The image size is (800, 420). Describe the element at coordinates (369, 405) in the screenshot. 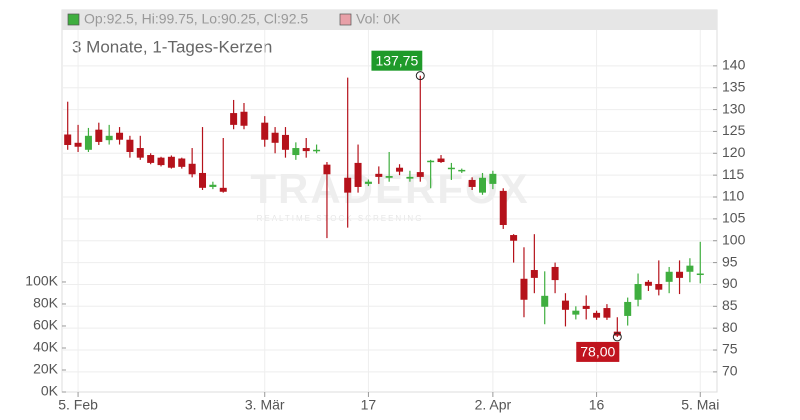

I see `x-tick-label: 17` at that location.